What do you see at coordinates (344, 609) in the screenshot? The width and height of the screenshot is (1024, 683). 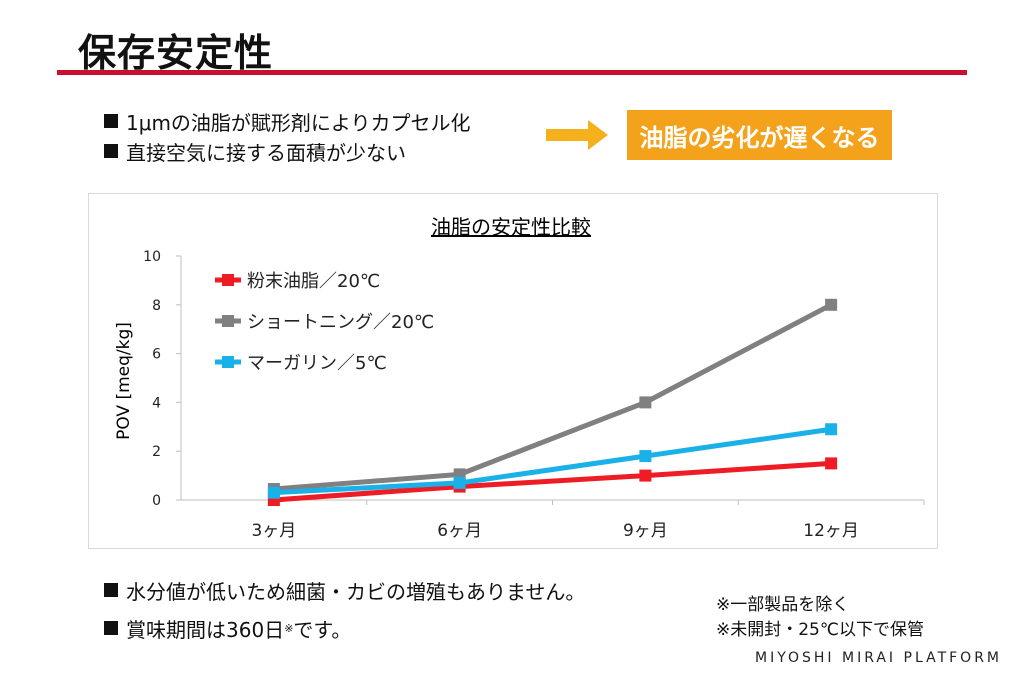 I see `bottom-bullets: 水分値が低いため細菌・カビの増殖もありません。 賞味期間は360日 ※ です。` at bounding box center [344, 609].